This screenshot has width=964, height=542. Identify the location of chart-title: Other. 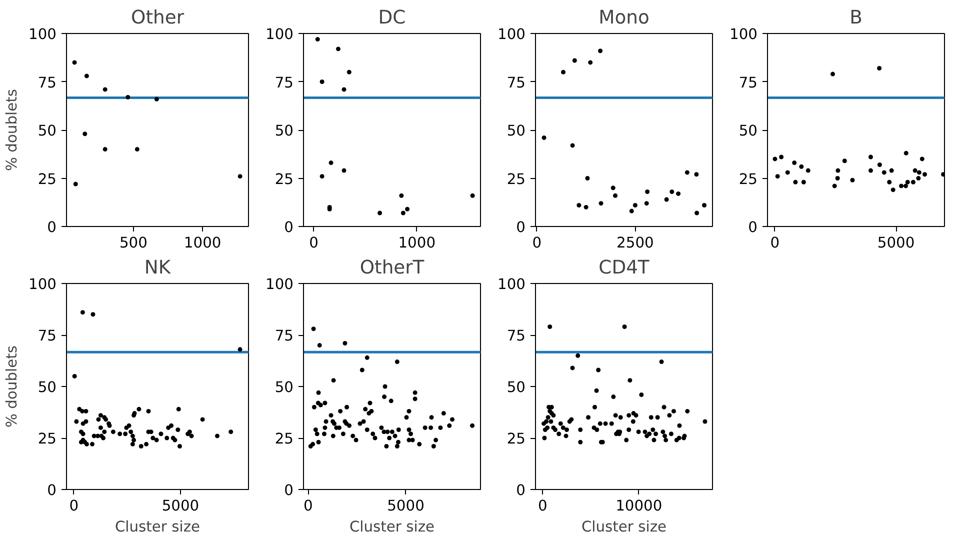
(157, 18).